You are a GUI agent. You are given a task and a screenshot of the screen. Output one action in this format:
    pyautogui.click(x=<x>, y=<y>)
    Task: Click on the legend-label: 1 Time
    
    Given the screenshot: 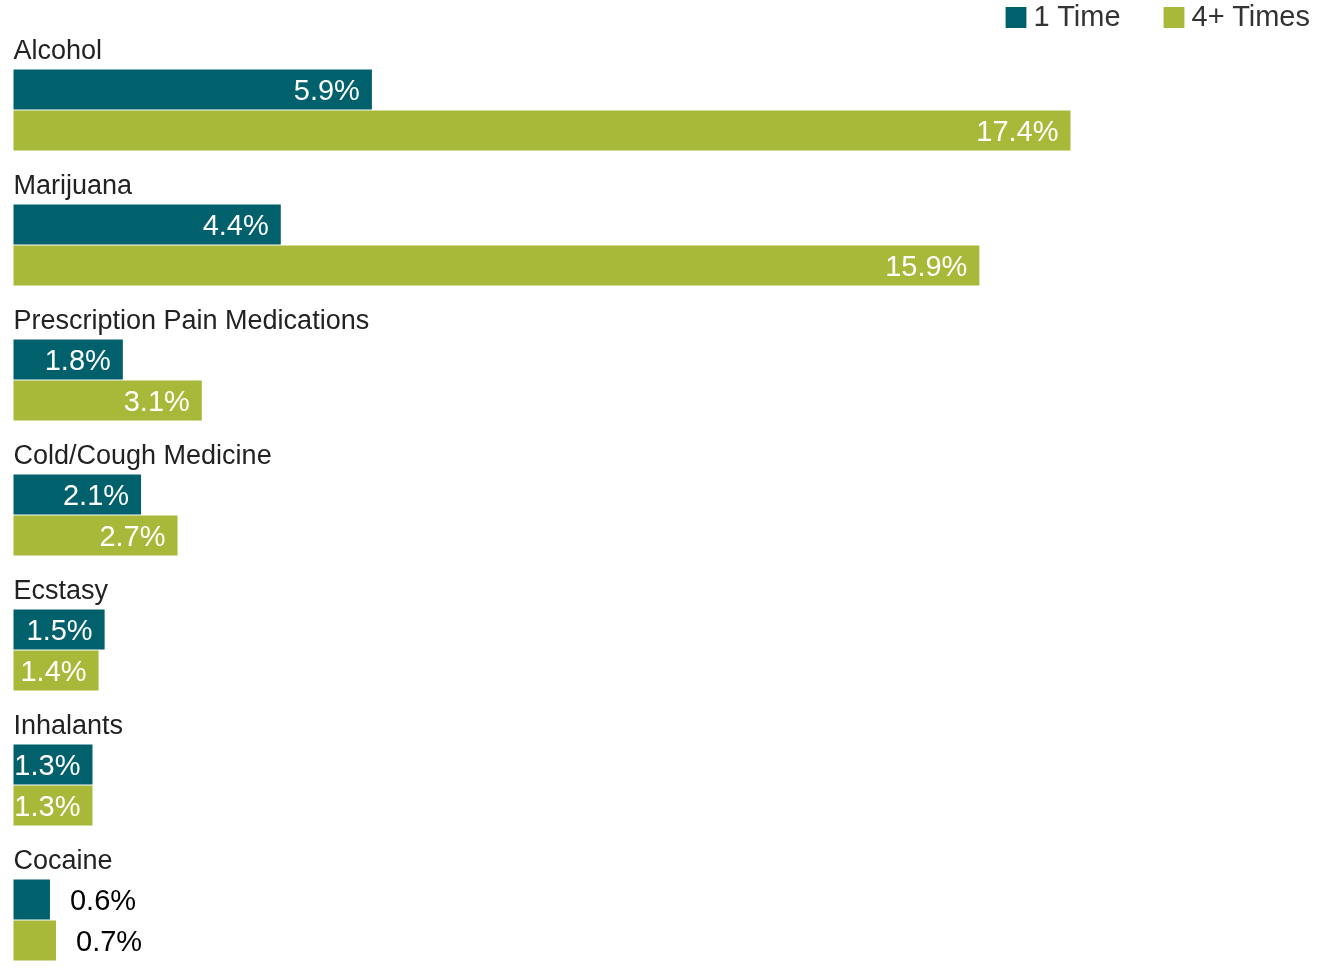 What is the action you would take?
    pyautogui.click(x=1077, y=16)
    